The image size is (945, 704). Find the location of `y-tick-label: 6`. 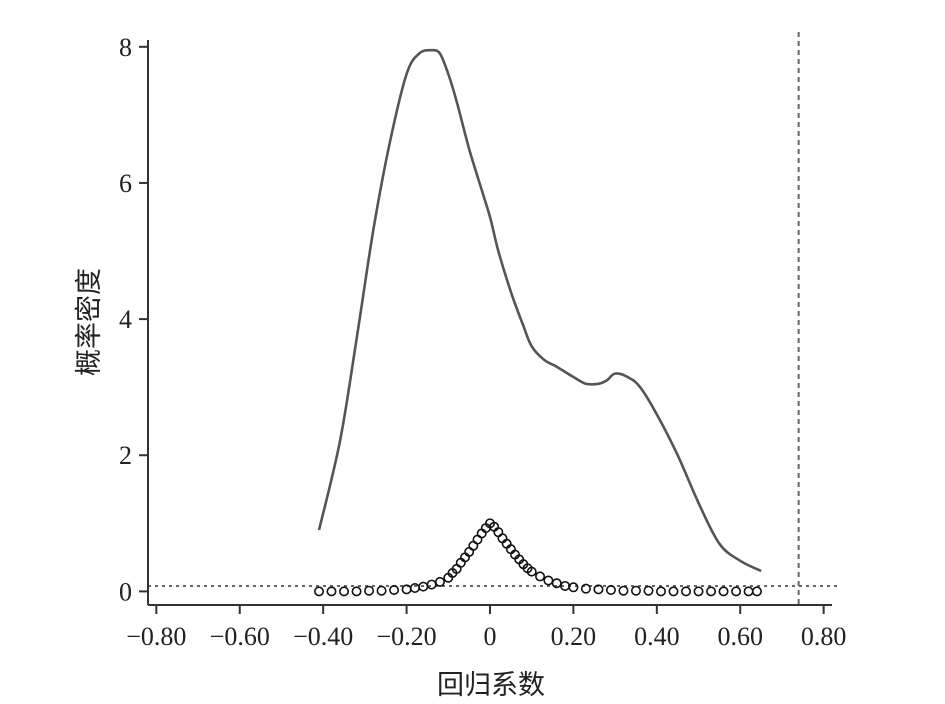

y-tick-label: 6 is located at coordinates (125, 183).